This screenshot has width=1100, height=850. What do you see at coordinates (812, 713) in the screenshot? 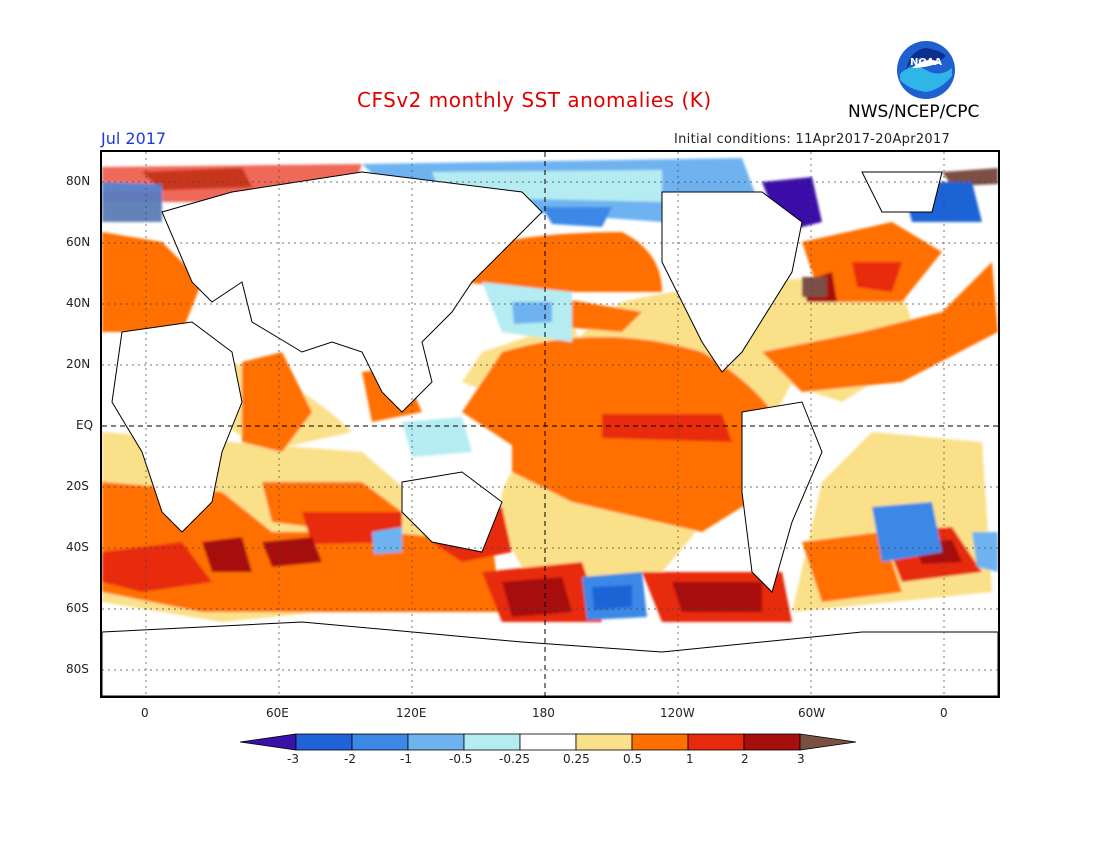
I see `lon-label: 60W` at bounding box center [812, 713].